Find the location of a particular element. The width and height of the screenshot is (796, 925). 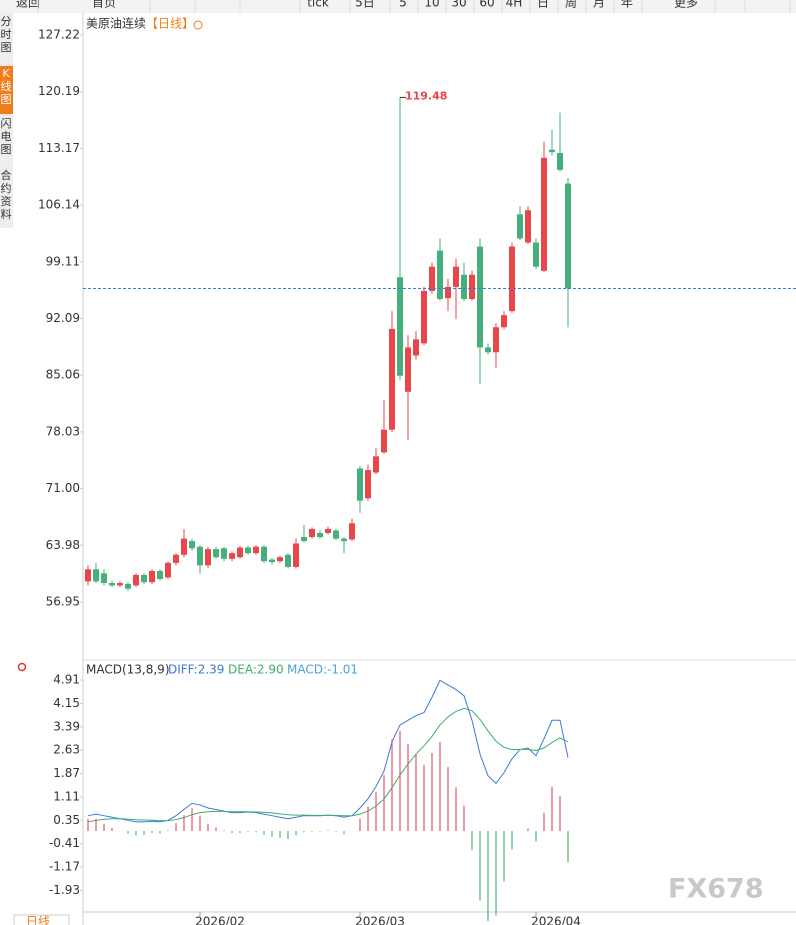

sidebar-tab: 分时图 is located at coordinates (6, 34).